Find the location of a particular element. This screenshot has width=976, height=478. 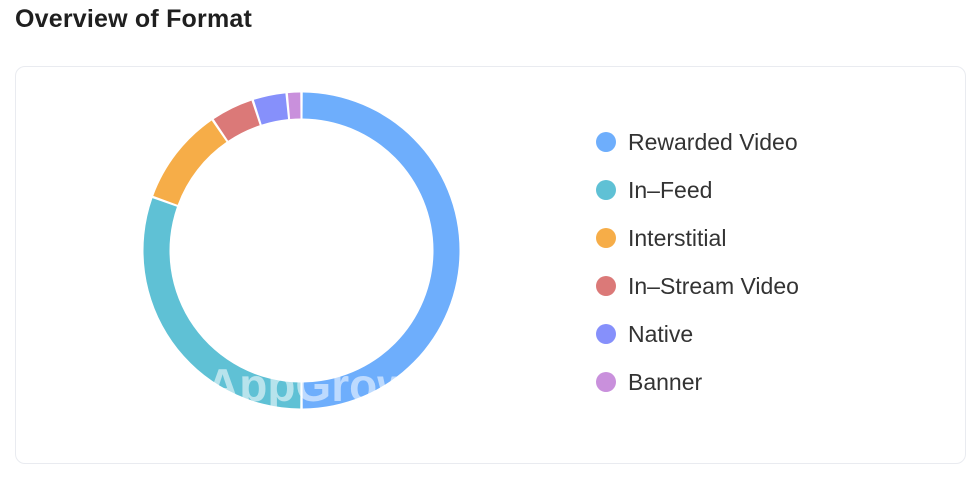

slice-interstitial is located at coordinates (190, 162).